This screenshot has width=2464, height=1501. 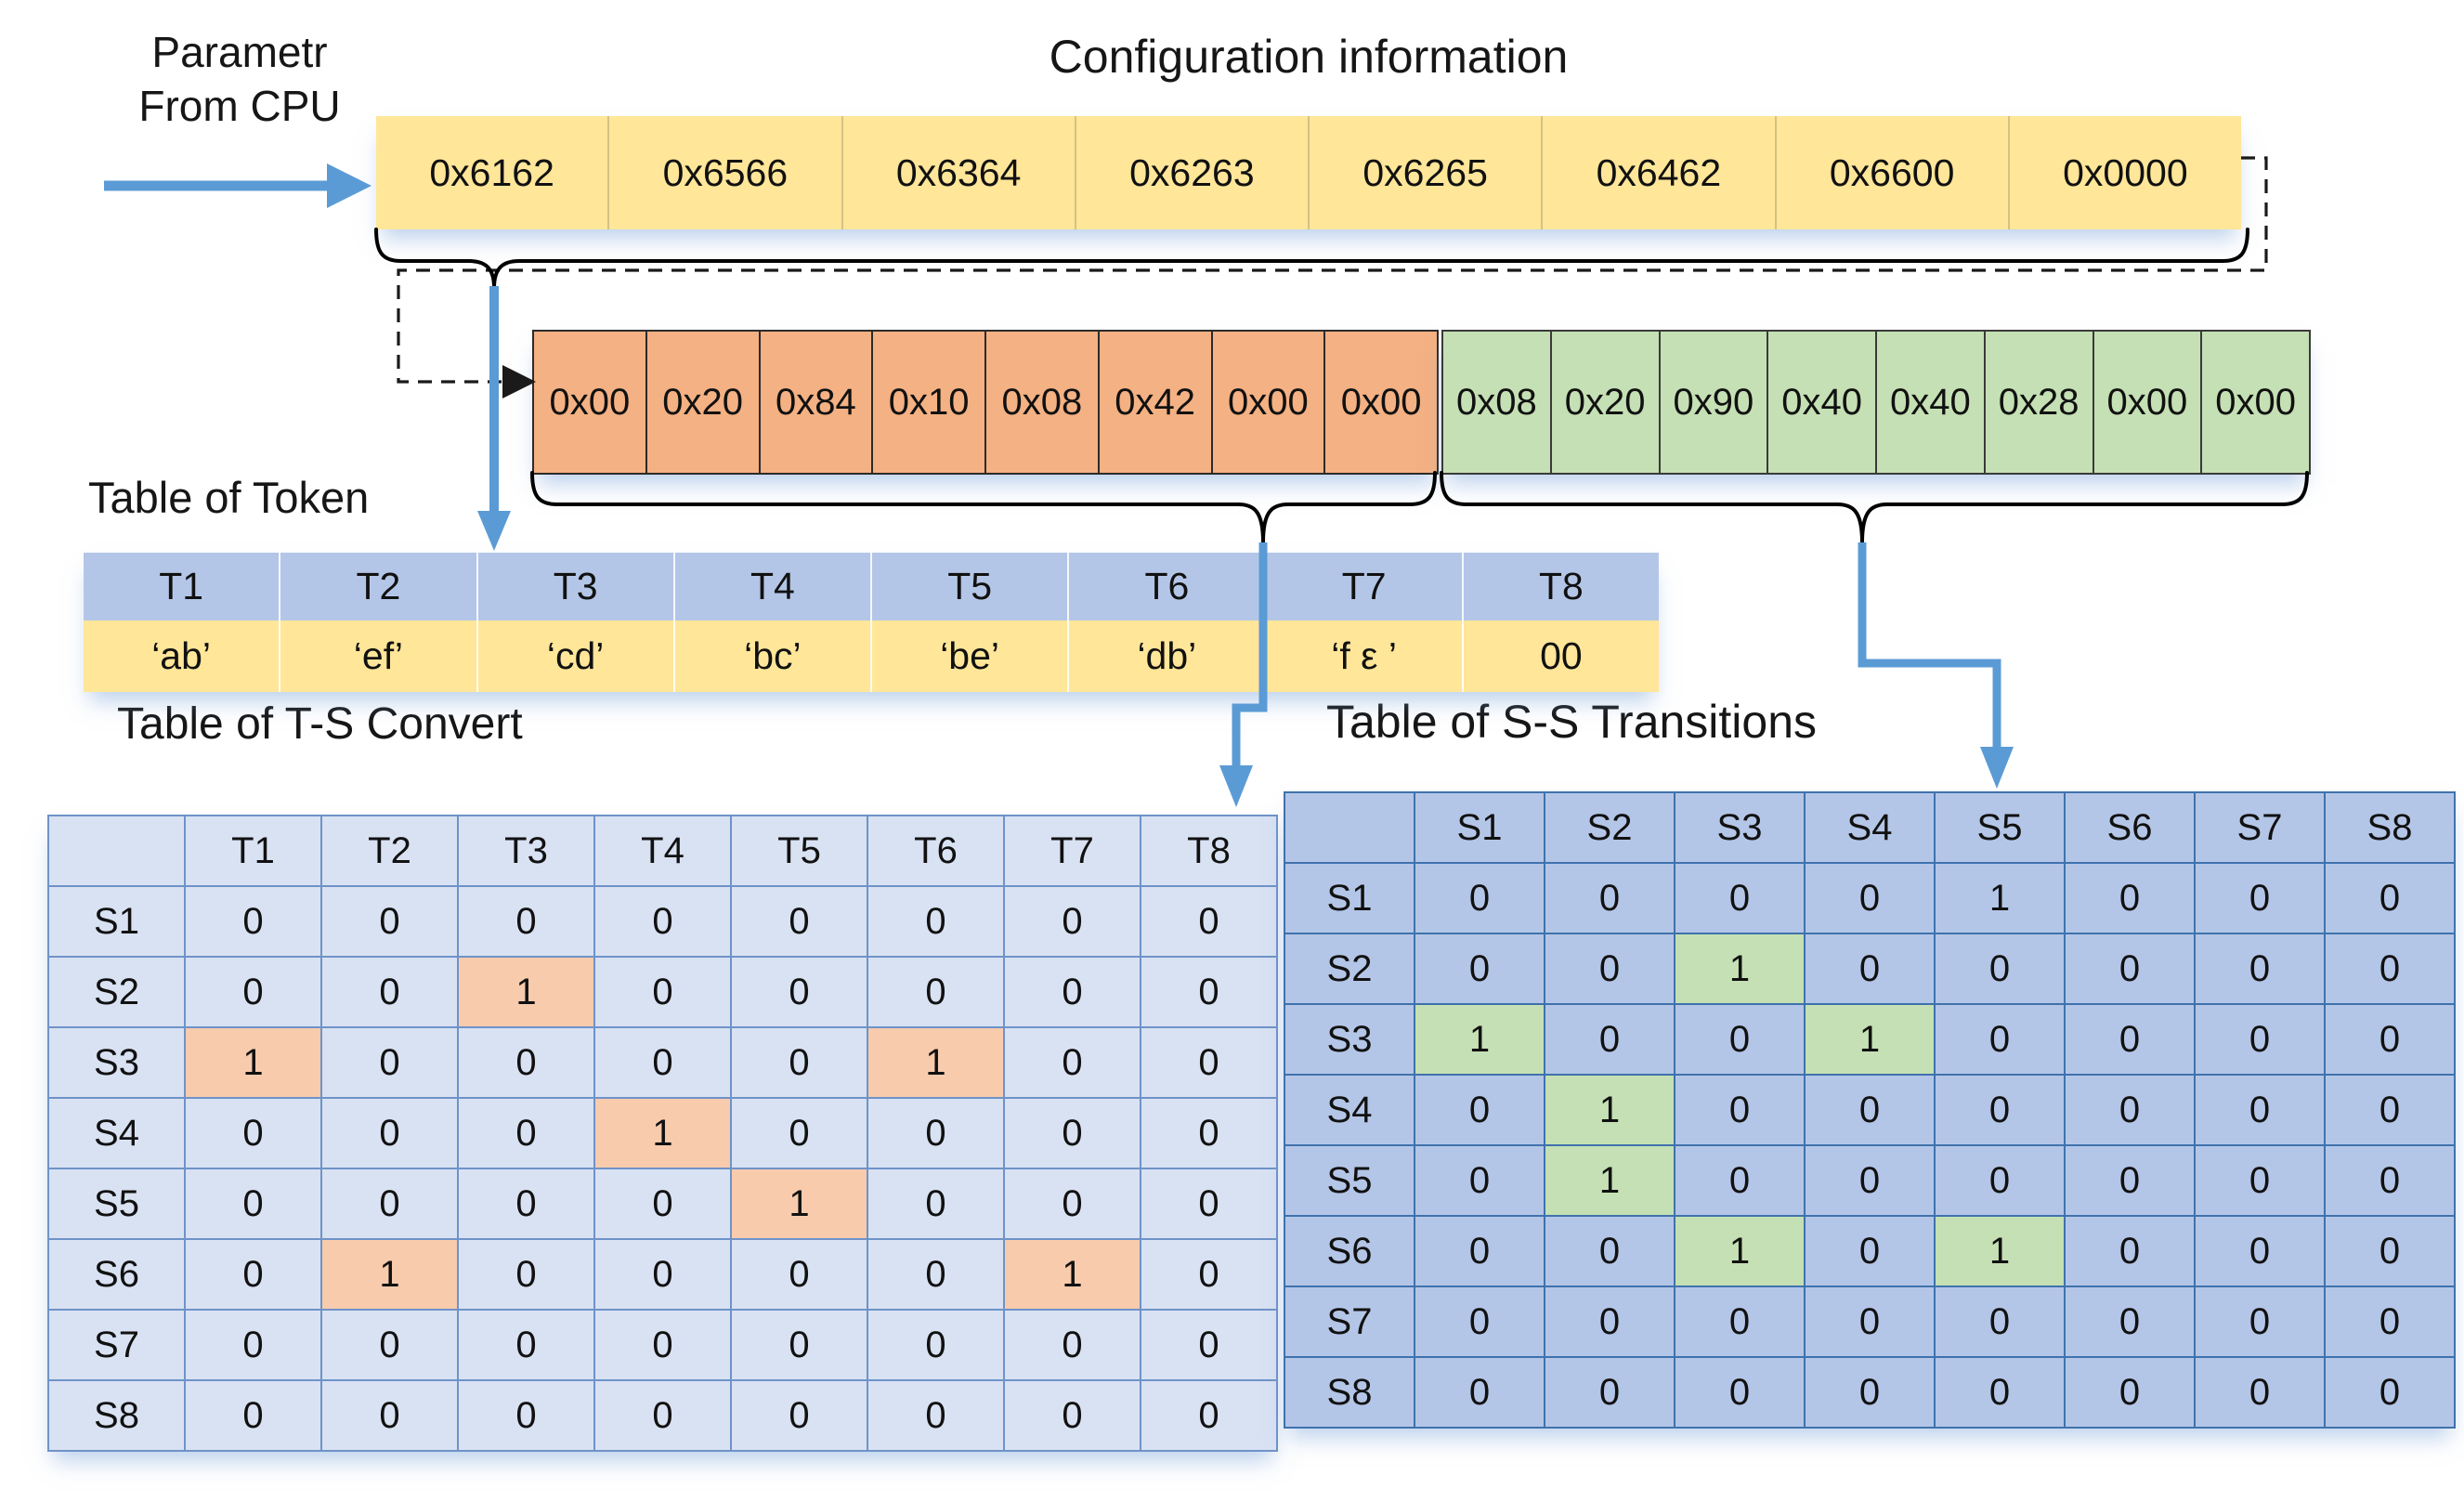 I want to click on cpu-arrowhead-icon, so click(x=349, y=185).